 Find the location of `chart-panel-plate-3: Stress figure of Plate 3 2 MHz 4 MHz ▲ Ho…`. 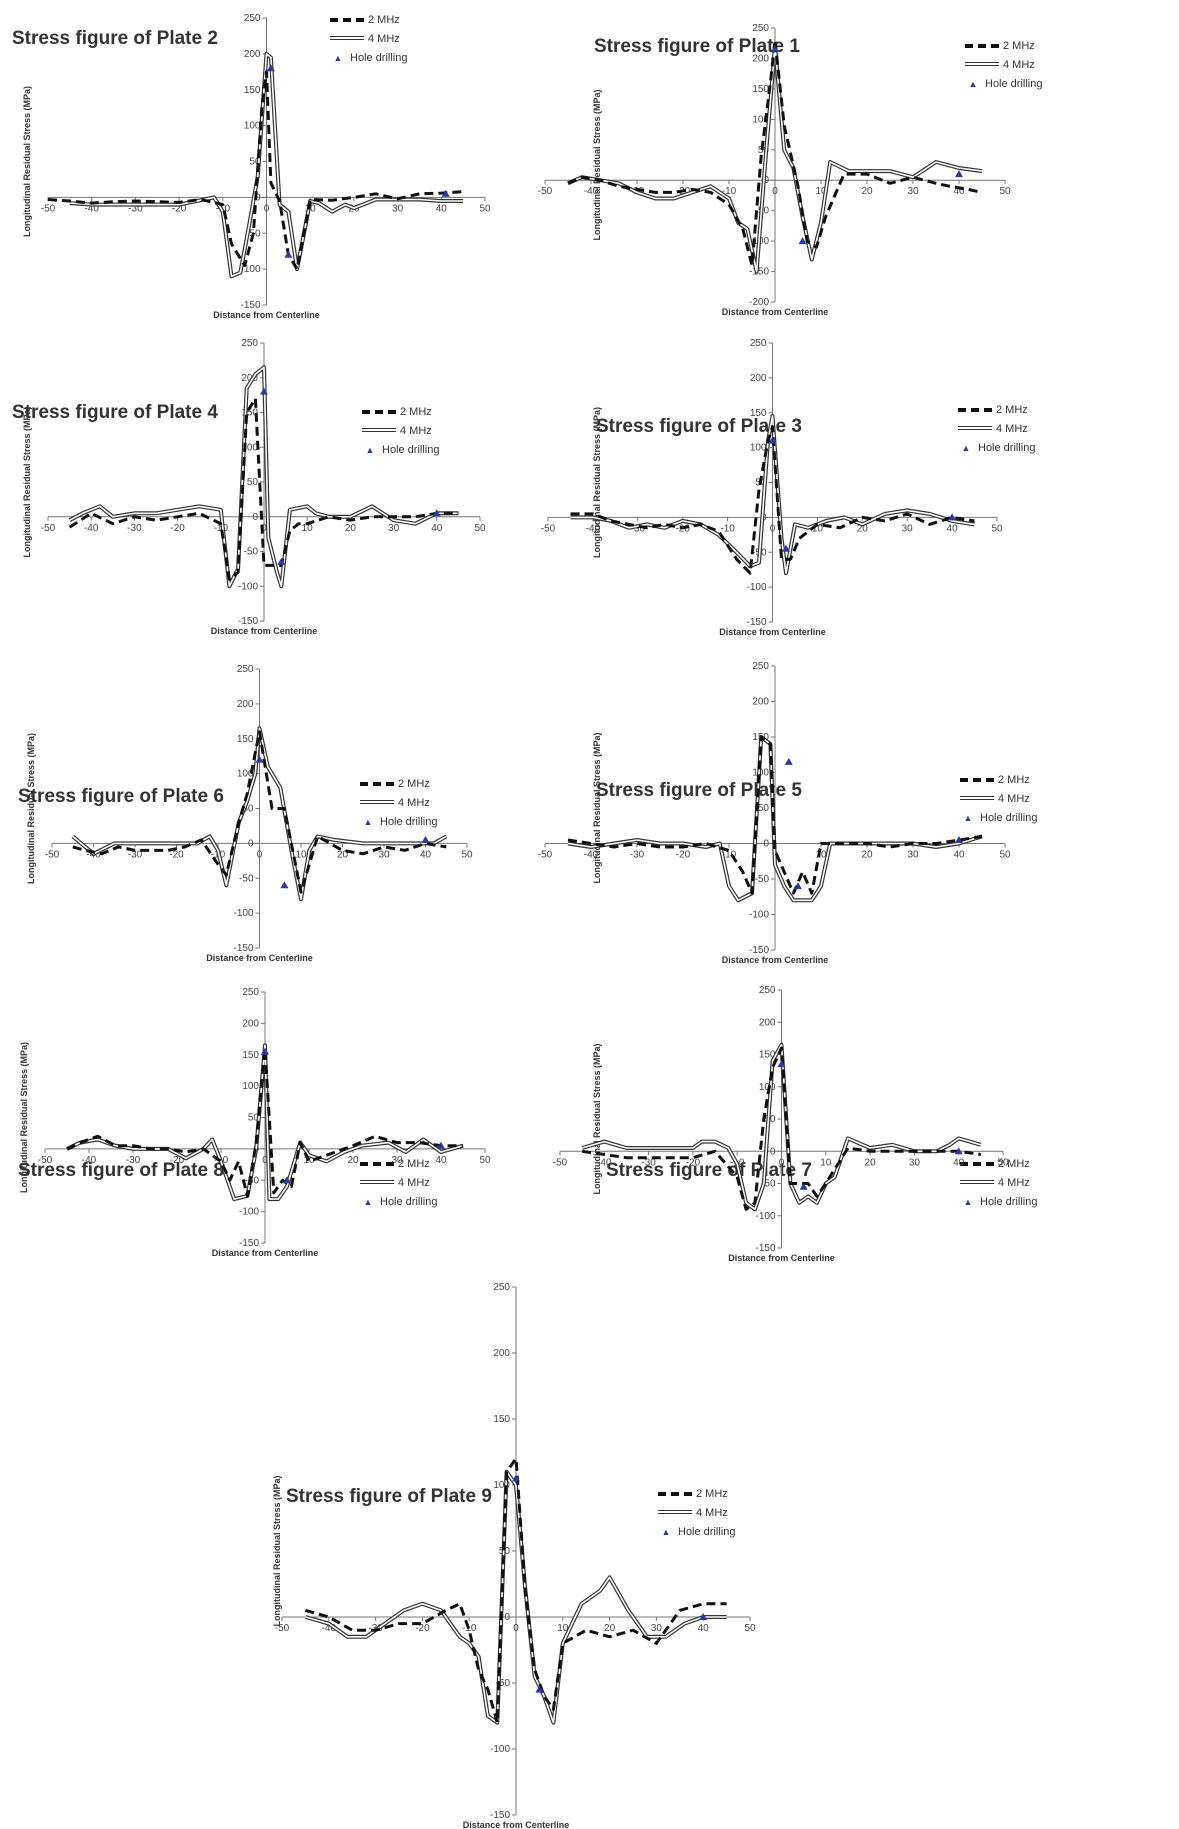

chart-panel-plate-3: Stress figure of Plate 3 2 MHz 4 MHz ▲ Ho… is located at coordinates (860, 541).